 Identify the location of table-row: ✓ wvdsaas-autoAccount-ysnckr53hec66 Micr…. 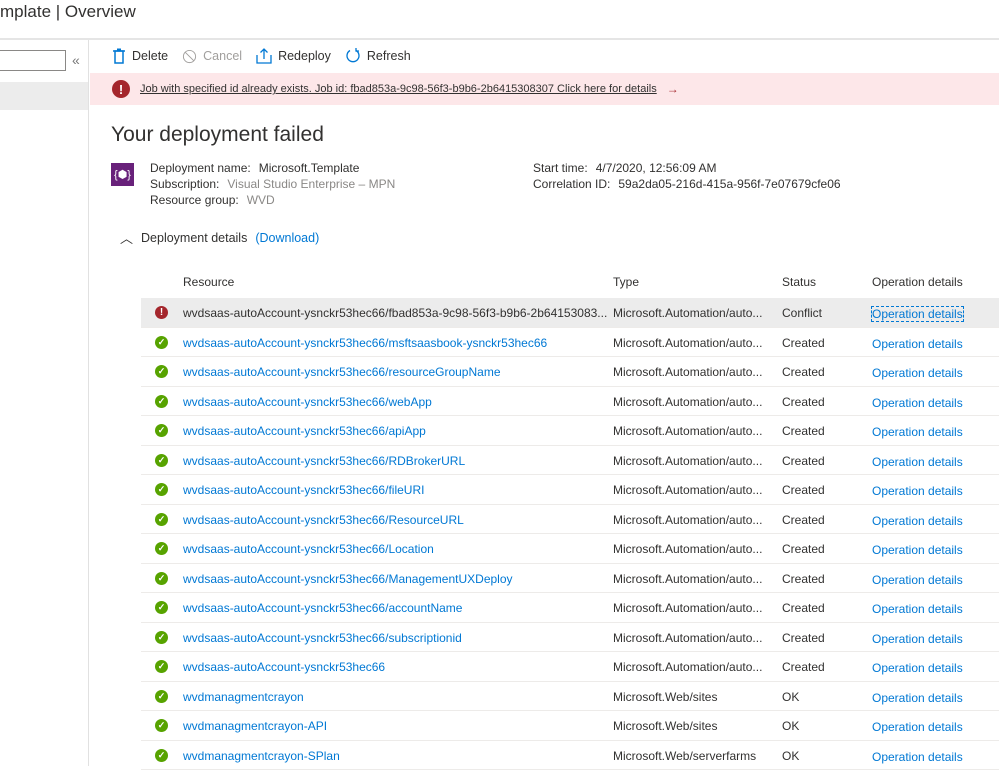
(570, 667).